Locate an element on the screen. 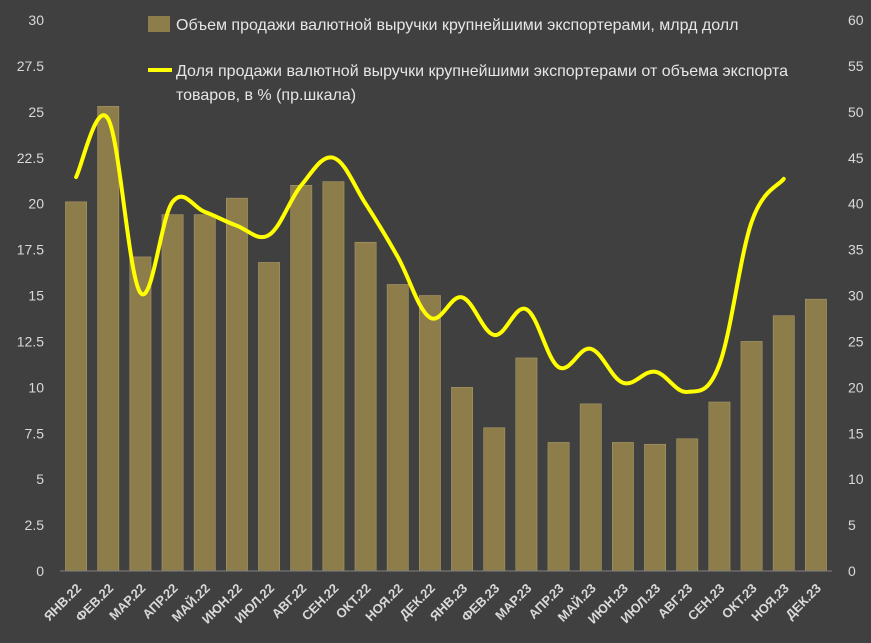 The image size is (871, 643). left-tick-label: 27.5 is located at coordinates (30, 66).